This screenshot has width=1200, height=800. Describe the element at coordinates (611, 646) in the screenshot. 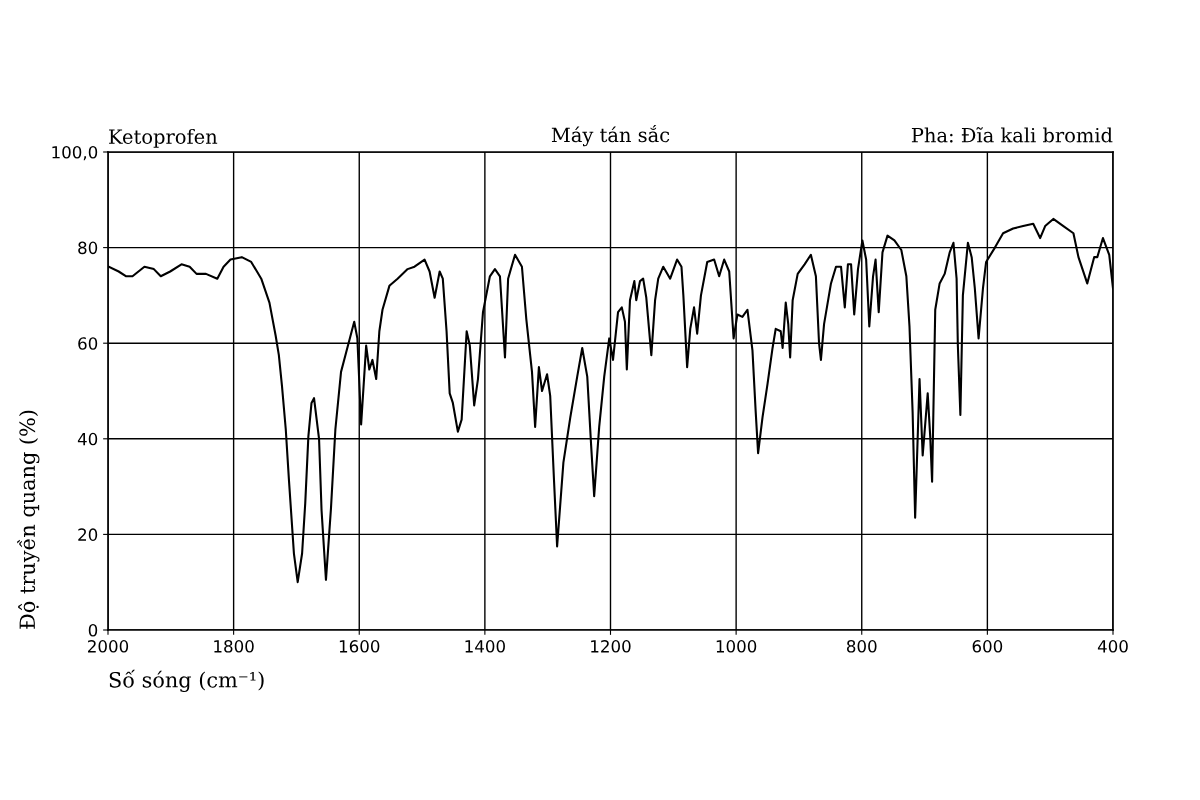

I see `x-tick-label: 1200` at that location.